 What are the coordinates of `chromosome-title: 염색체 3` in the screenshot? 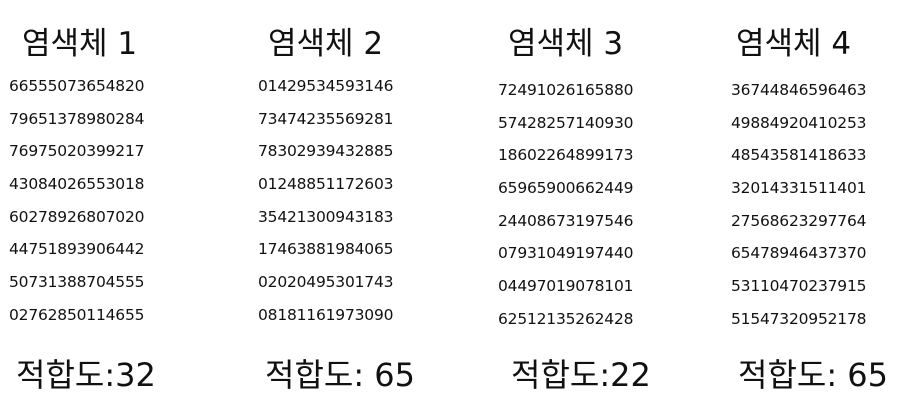 It's located at (566, 44).